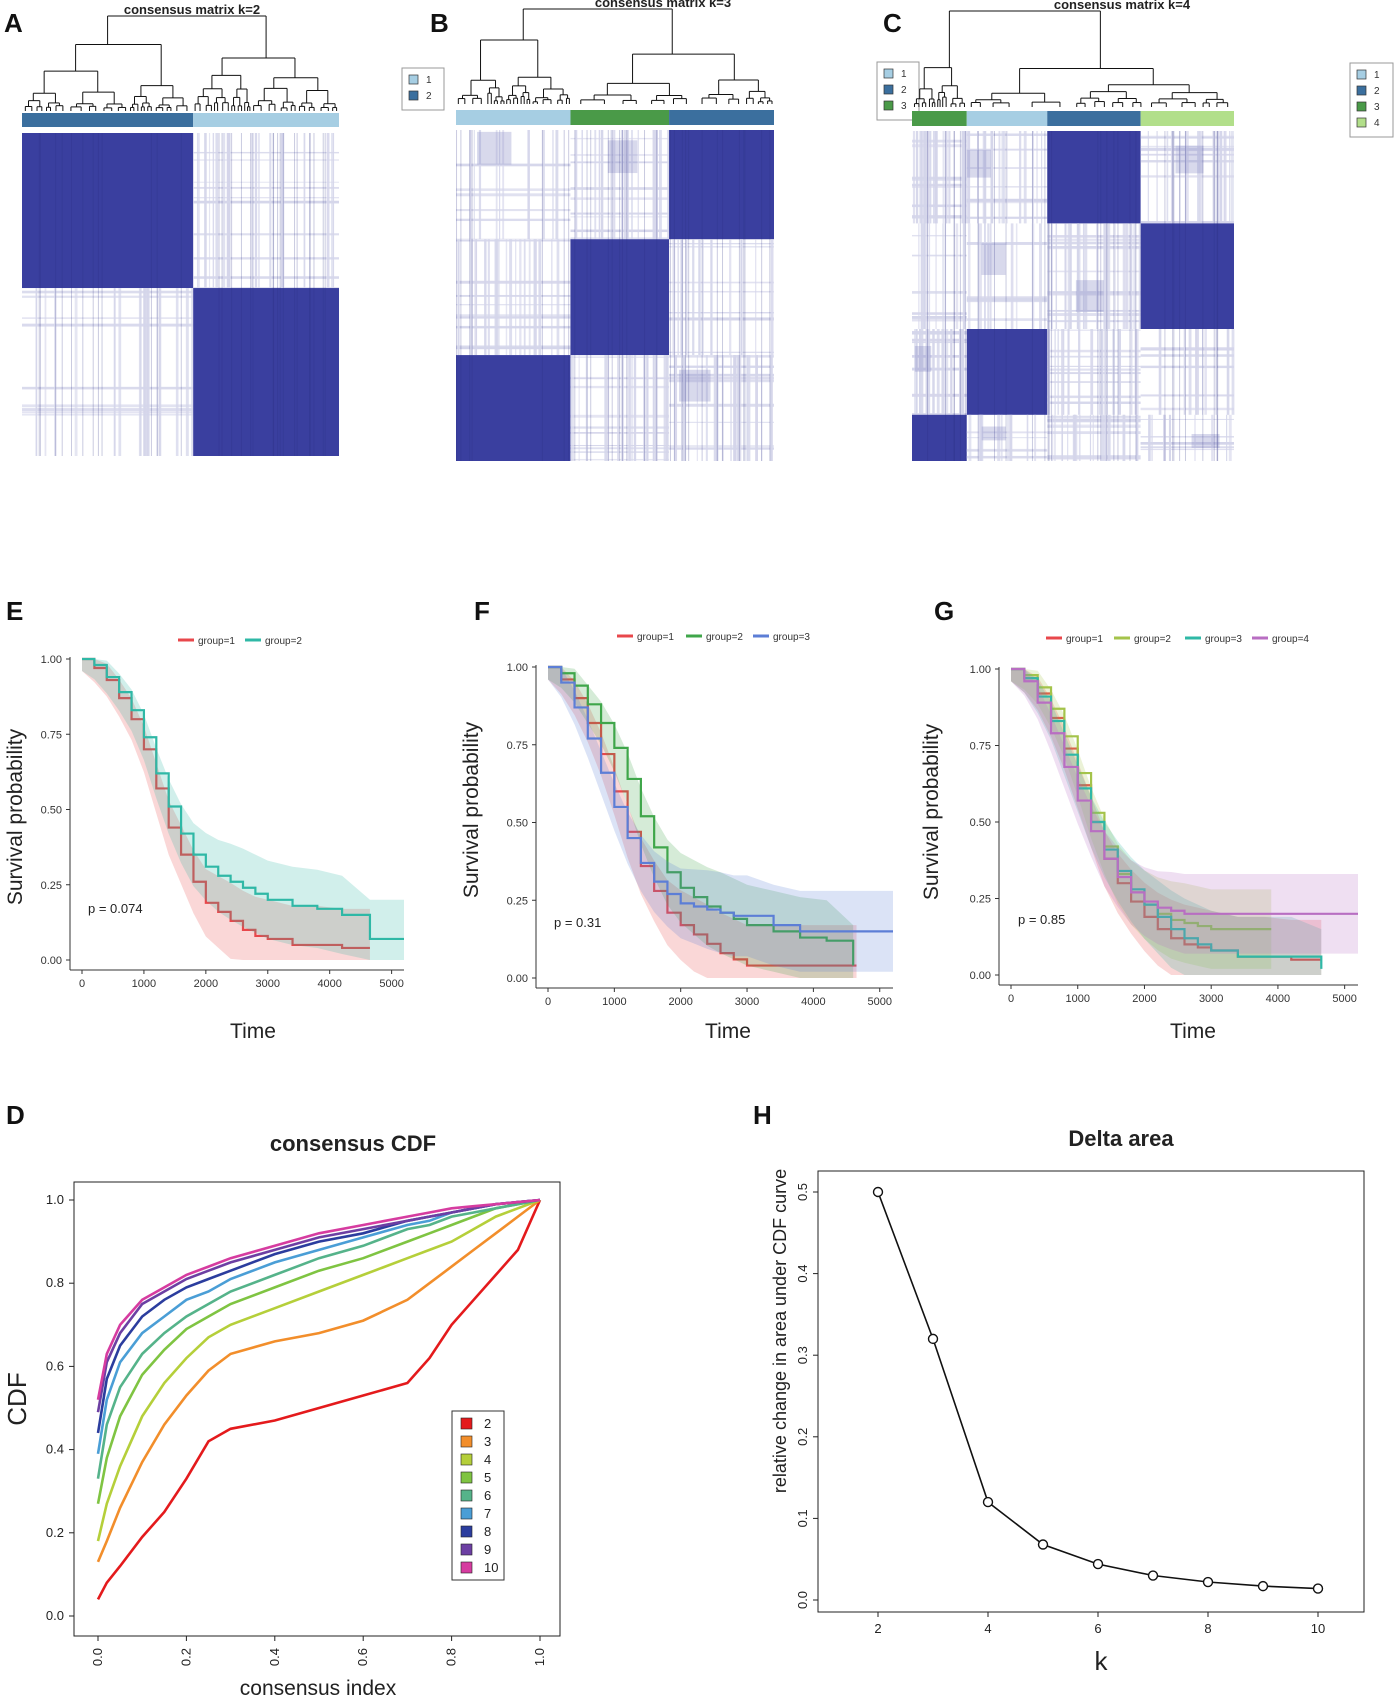 The image size is (1399, 1699). Describe the element at coordinates (491, 1567) in the screenshot. I see `legend-label: 10` at that location.